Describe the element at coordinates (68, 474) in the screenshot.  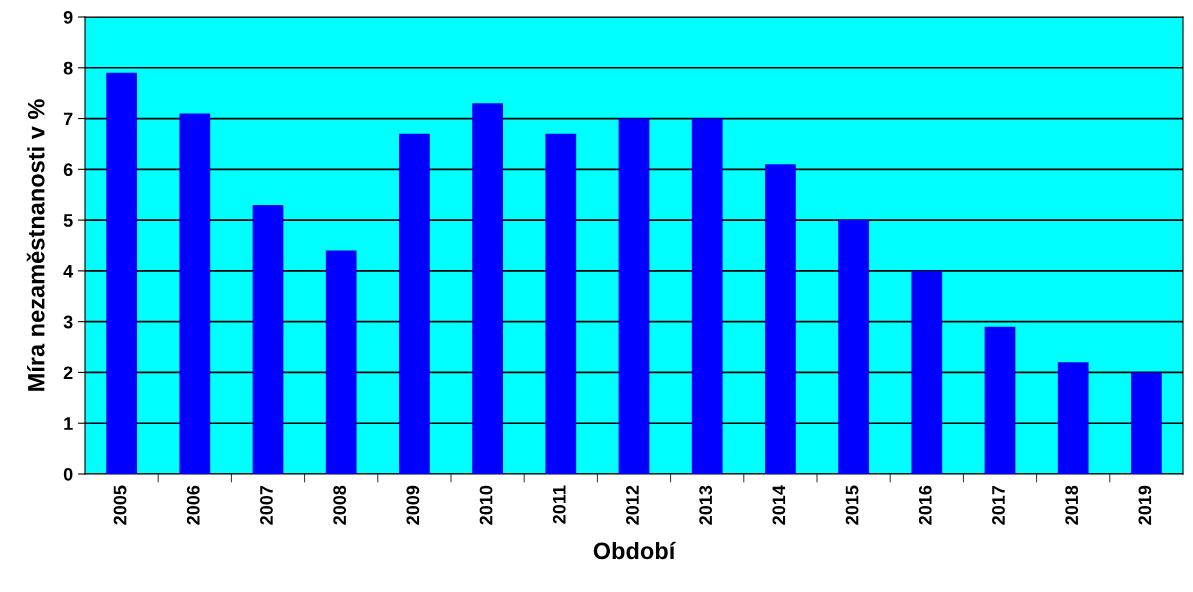
I see `y-tick-label: 0` at that location.